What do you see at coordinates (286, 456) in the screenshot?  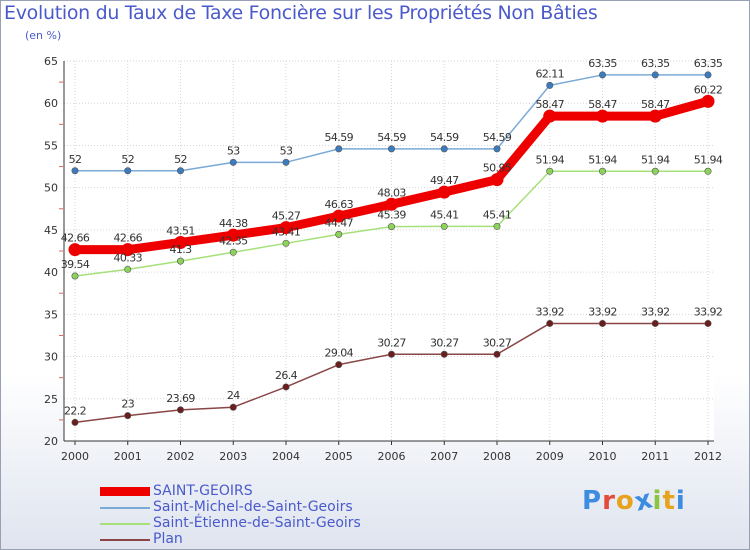 I see `x-tick-label: 2004` at bounding box center [286, 456].